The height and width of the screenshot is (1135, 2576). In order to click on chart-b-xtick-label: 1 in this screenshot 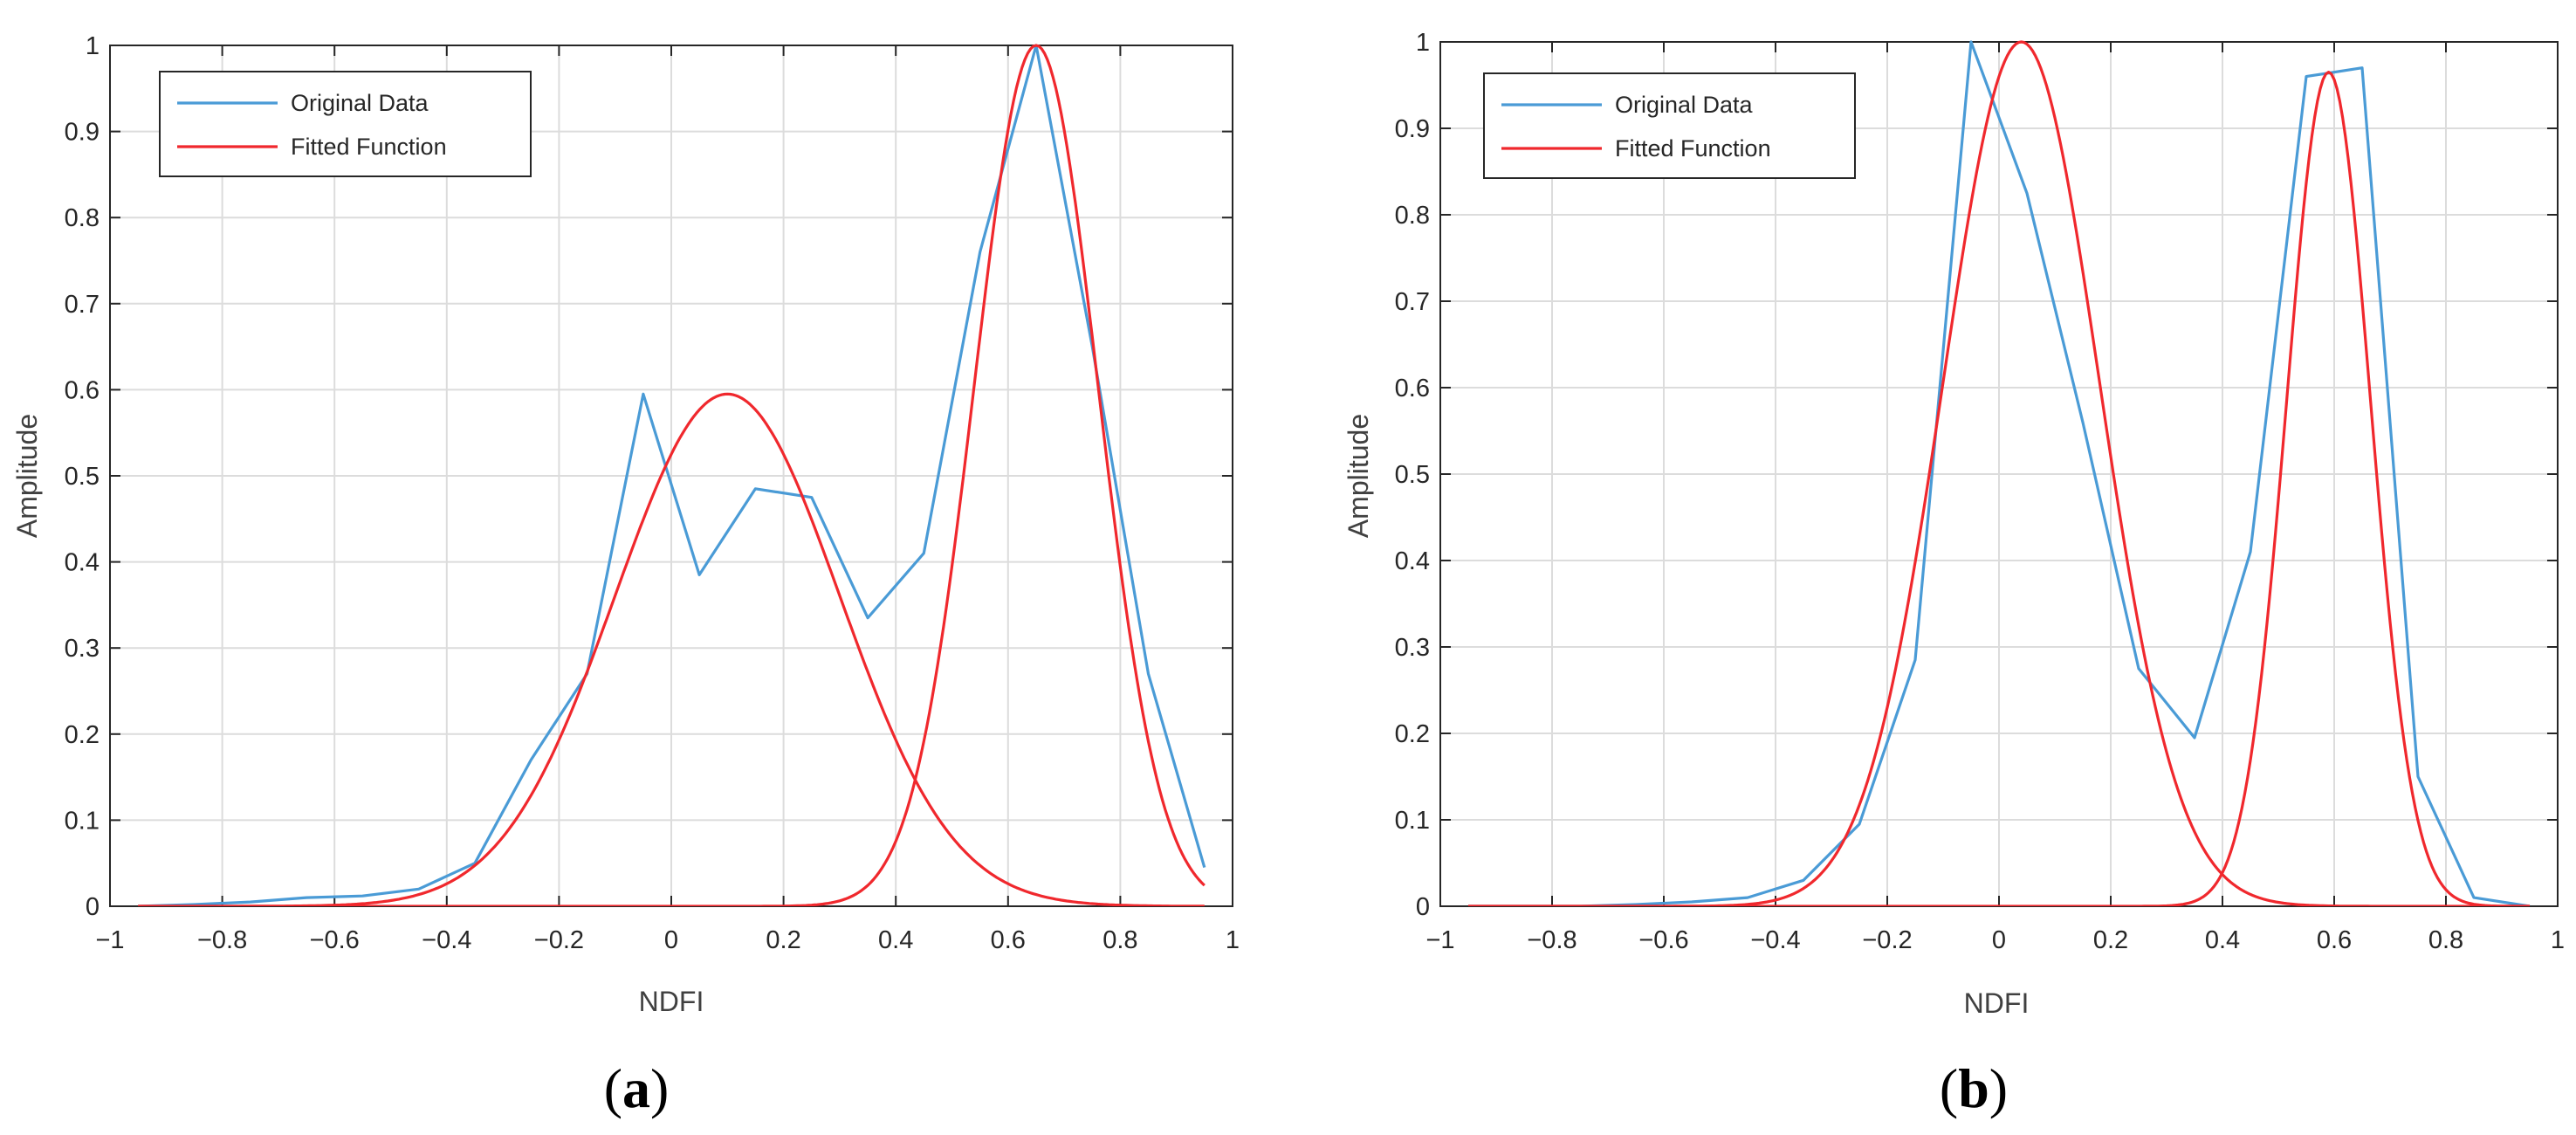, I will do `click(2558, 940)`.